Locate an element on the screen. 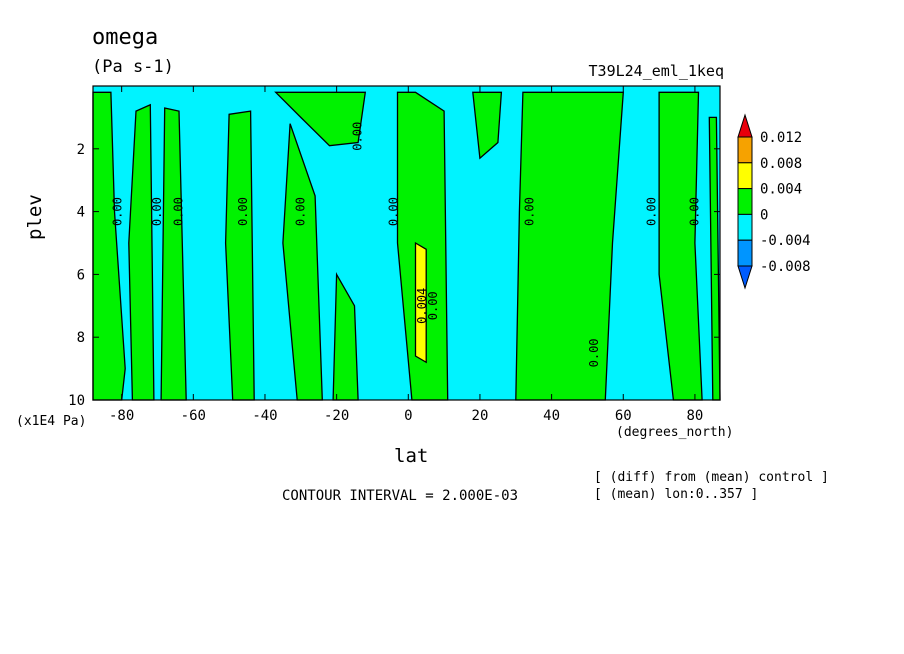 The width and height of the screenshot is (904, 654). y-tick-label: 4 is located at coordinates (81, 213).